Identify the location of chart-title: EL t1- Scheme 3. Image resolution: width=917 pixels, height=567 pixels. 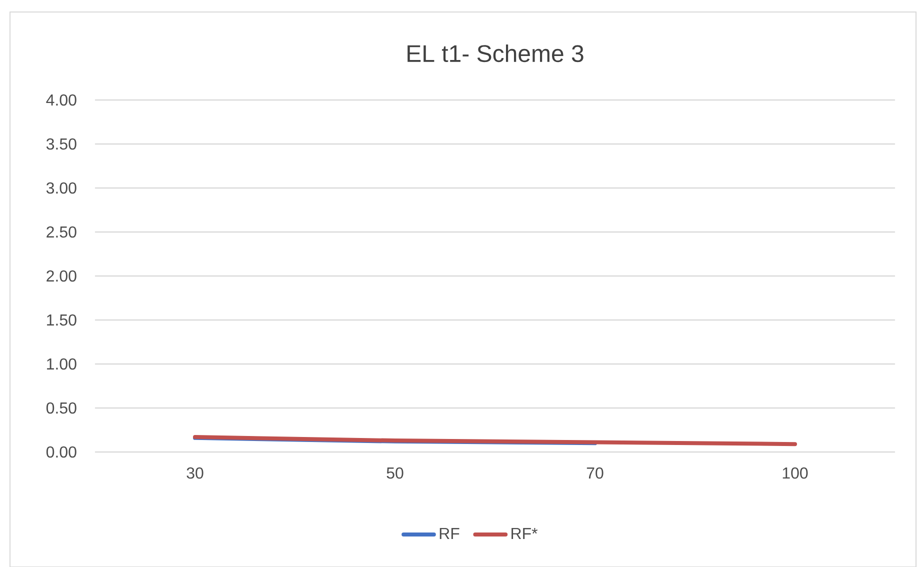
(496, 53).